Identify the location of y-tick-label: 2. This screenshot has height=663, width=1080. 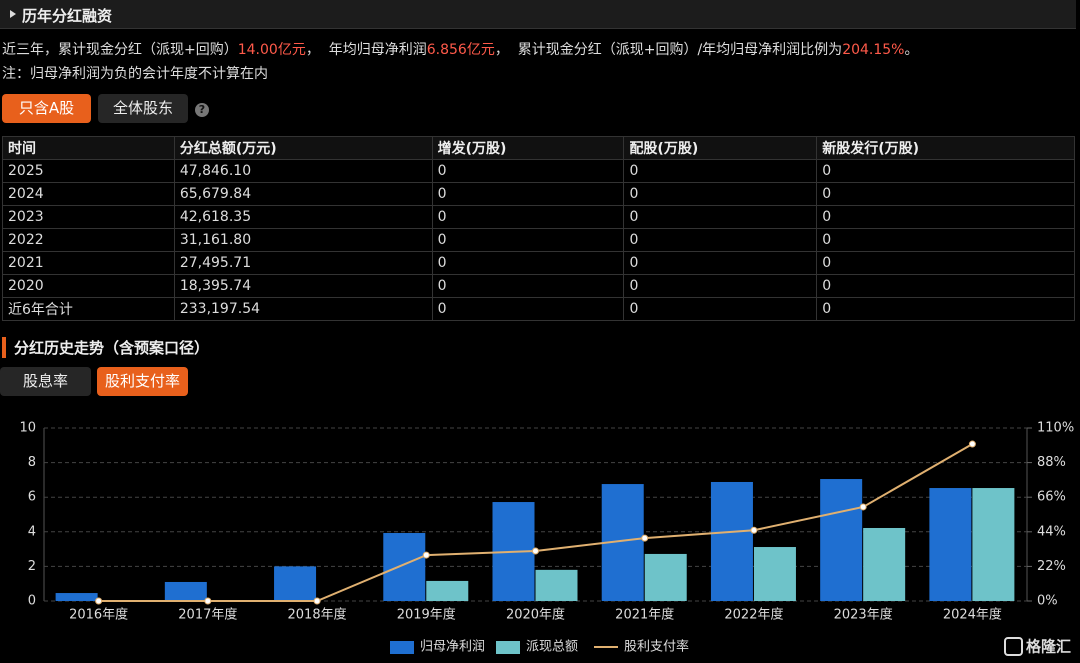
(32, 566).